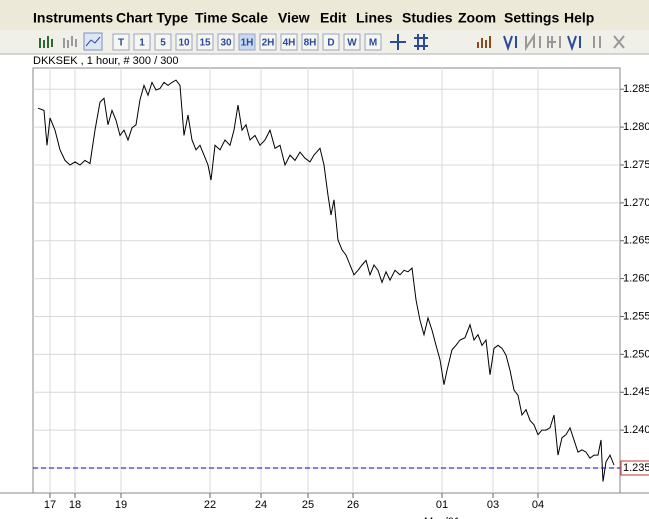  Describe the element at coordinates (50, 505) in the screenshot. I see `x-tick-label: 17` at that location.